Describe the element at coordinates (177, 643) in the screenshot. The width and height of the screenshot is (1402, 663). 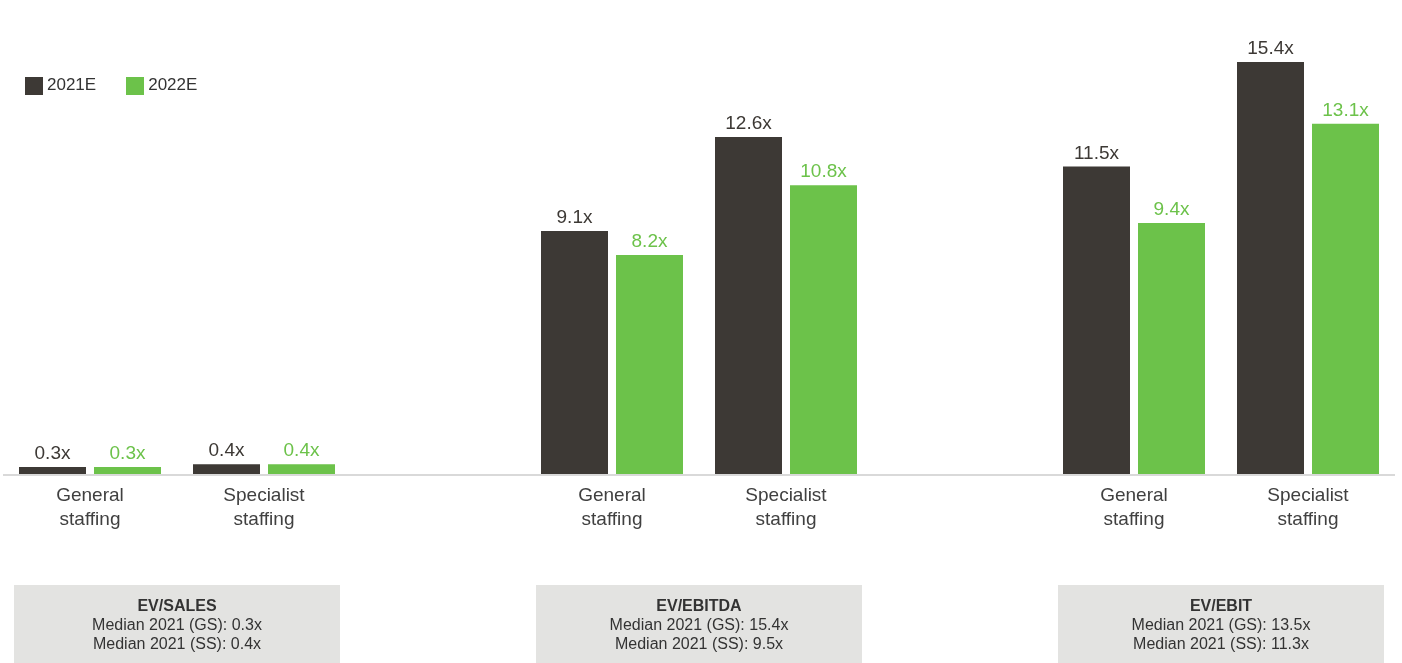
I see `text: Median 2021 (SS): 0.4x` at that location.